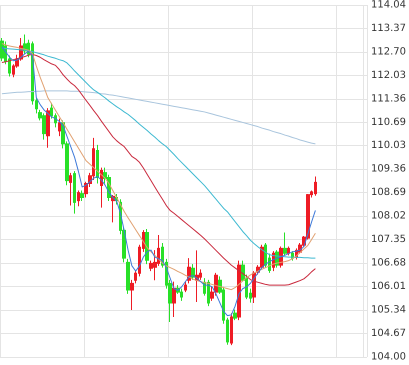 The width and height of the screenshot is (409, 365). What do you see at coordinates (388, 98) in the screenshot?
I see `y-tick-label: 111.36` at bounding box center [388, 98].